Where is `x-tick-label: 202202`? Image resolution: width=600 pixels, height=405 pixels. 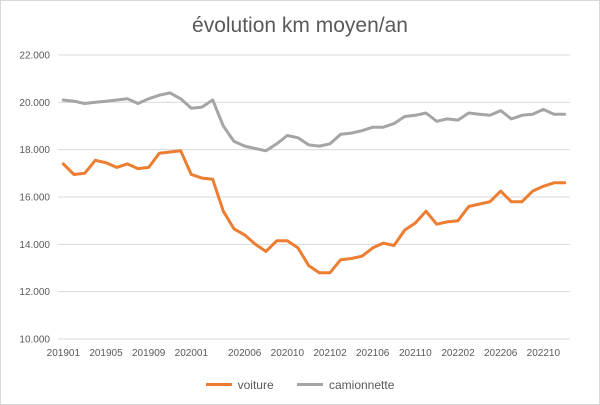 x-tick-label: 202202 is located at coordinates (458, 353).